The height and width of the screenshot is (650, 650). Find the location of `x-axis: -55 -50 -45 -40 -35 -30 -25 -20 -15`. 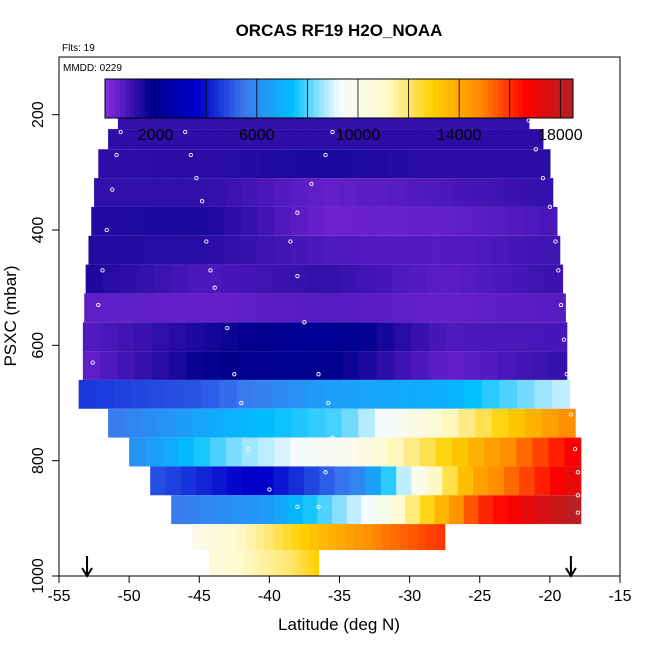

x-axis: -55 -50 -45 -40 -35 -30 -25 -20 -15 is located at coordinates (339, 590).